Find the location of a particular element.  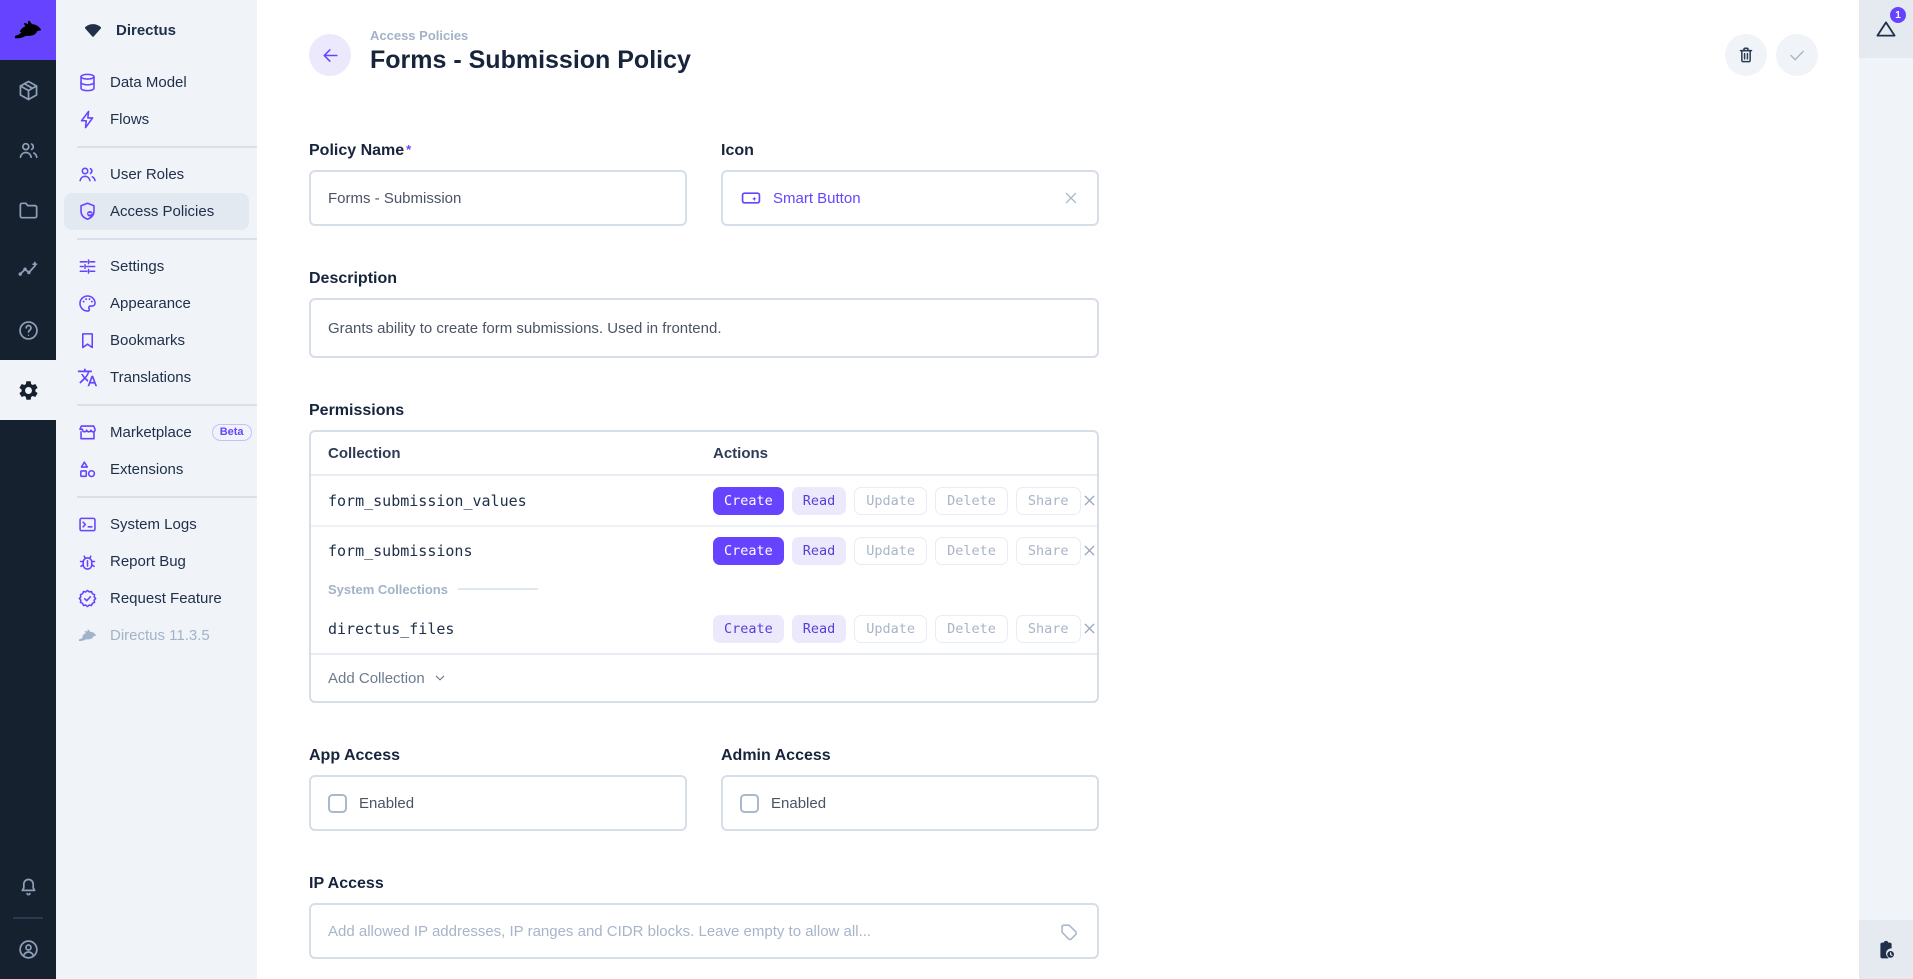

revisions-drawer-button is located at coordinates (1886, 949).